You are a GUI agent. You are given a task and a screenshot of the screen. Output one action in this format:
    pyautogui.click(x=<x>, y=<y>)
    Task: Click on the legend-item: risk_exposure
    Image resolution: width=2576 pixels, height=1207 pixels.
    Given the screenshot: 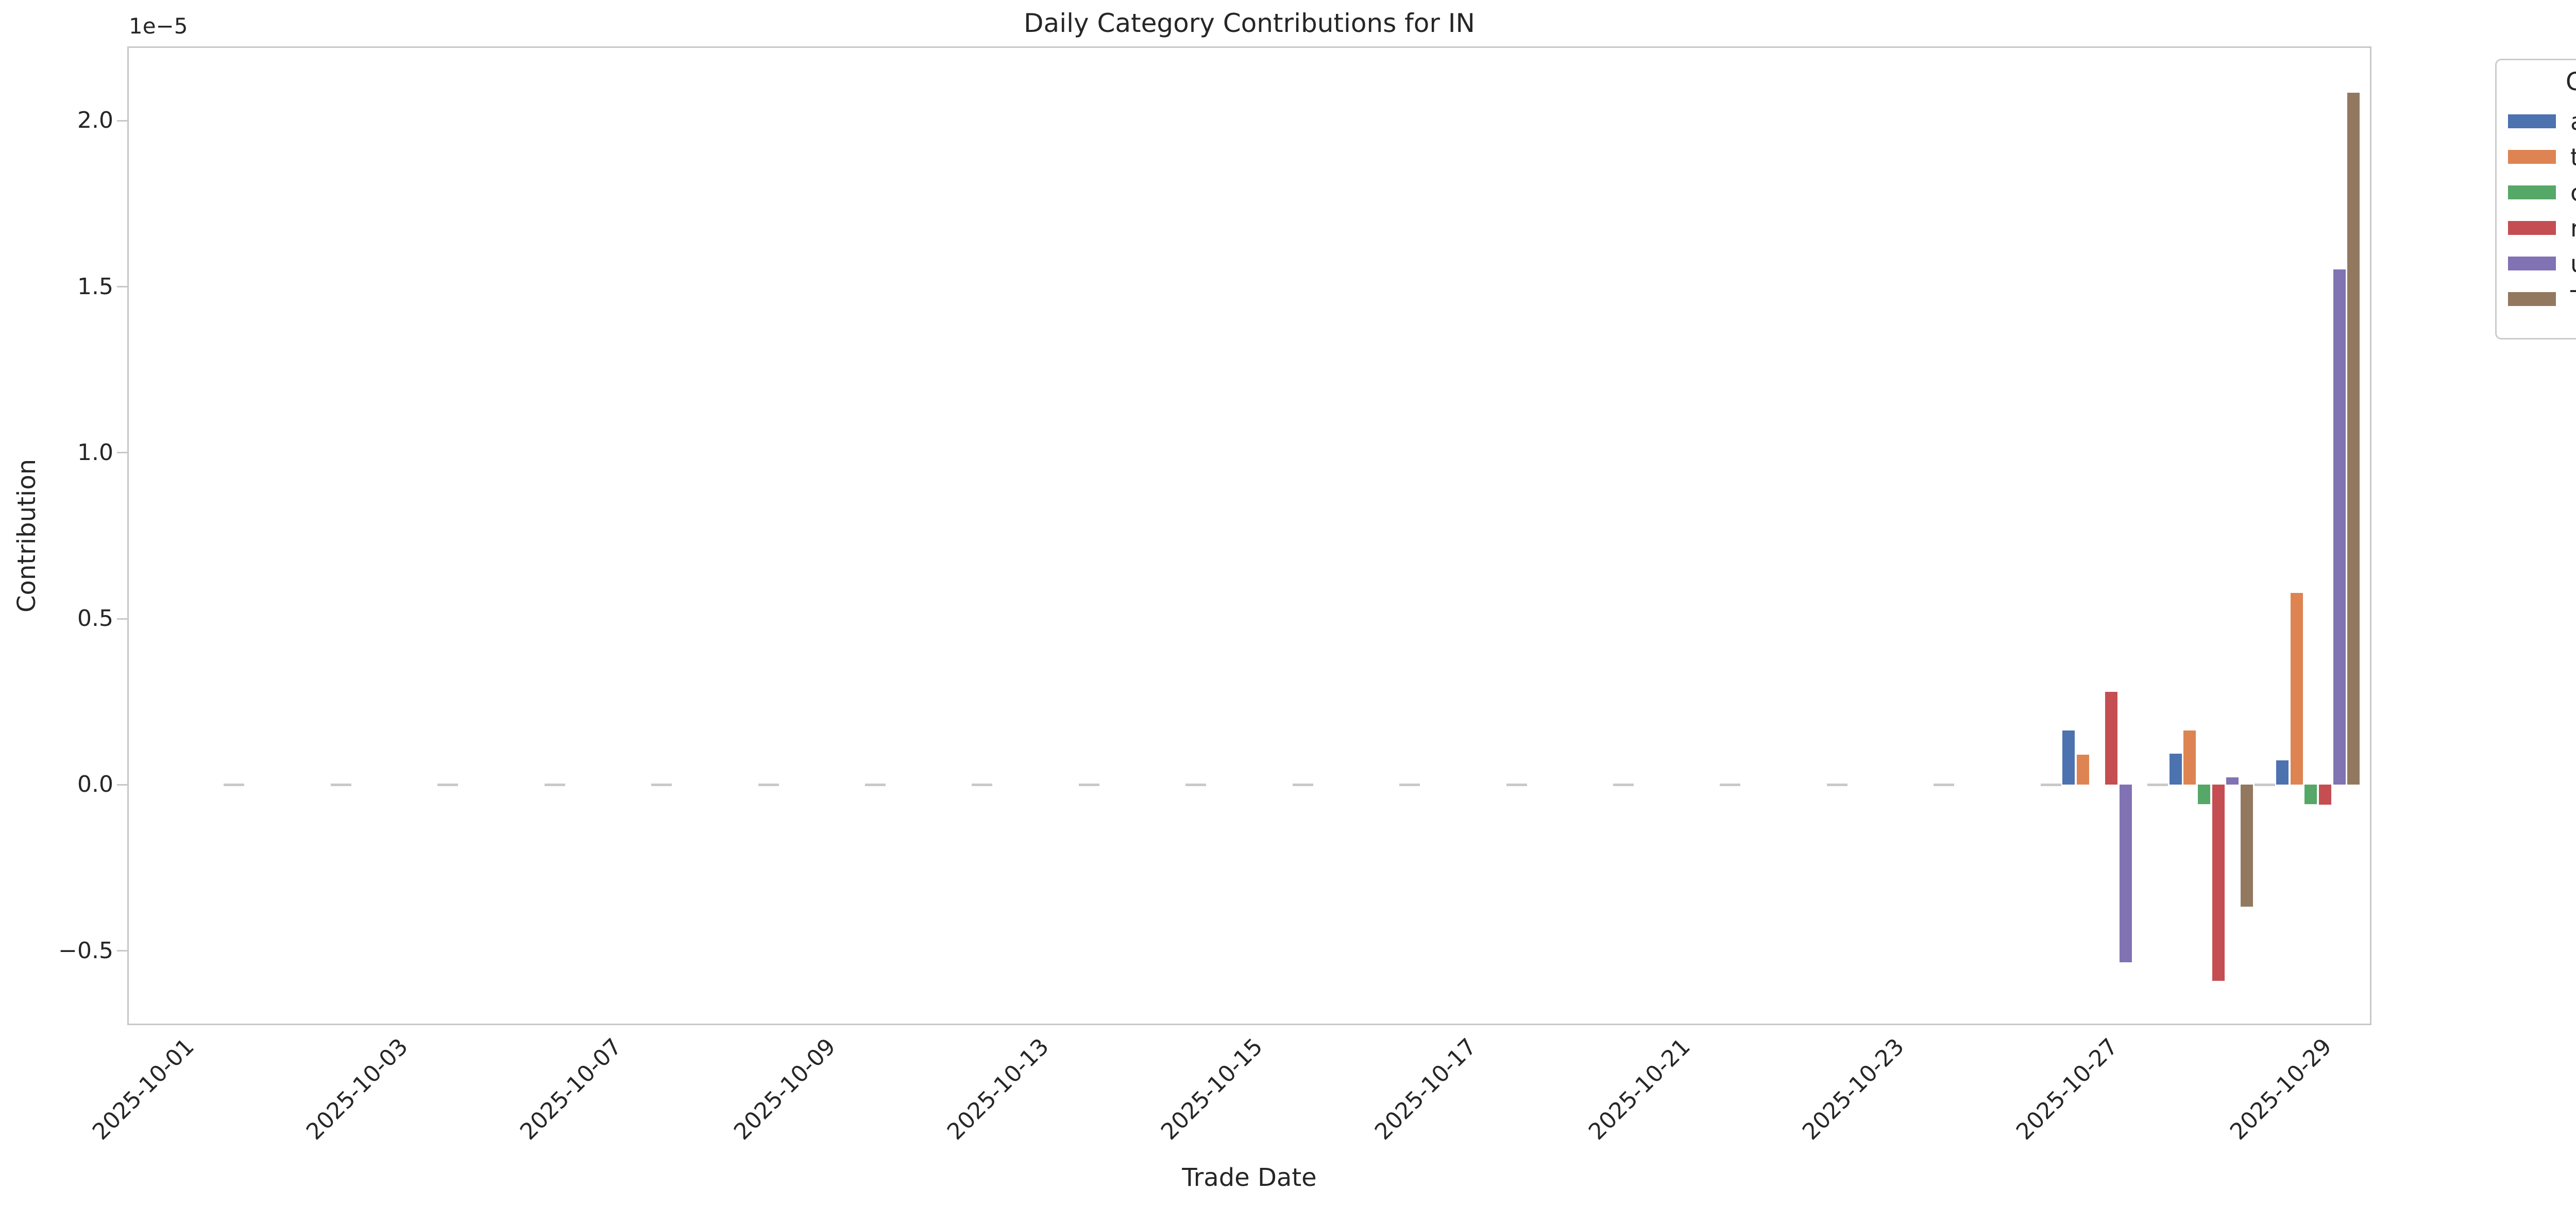 What is the action you would take?
    pyautogui.click(x=2542, y=228)
    